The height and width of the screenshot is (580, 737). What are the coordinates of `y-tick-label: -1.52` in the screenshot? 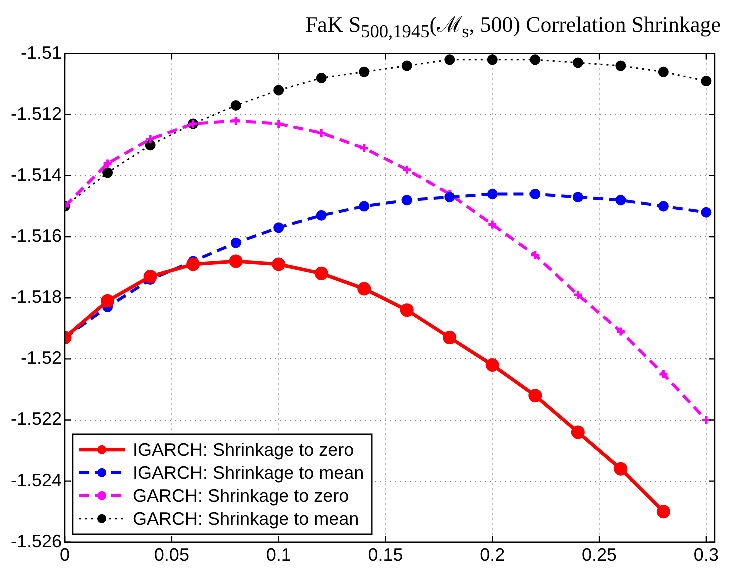 It's located at (41, 358).